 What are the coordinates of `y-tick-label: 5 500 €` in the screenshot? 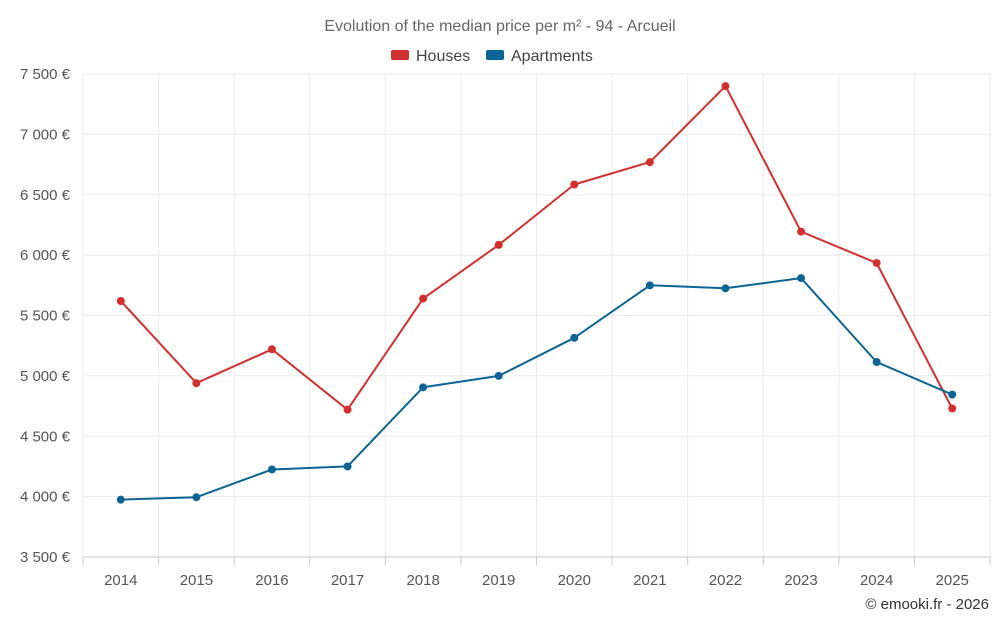 It's located at (45, 316).